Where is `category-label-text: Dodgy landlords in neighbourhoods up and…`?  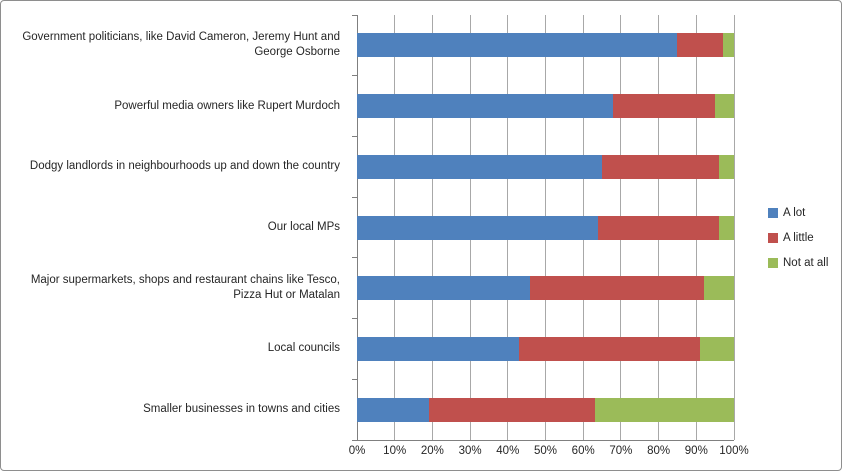 category-label-text: Dodgy landlords in neighbourhoods up and… is located at coordinates (184, 166).